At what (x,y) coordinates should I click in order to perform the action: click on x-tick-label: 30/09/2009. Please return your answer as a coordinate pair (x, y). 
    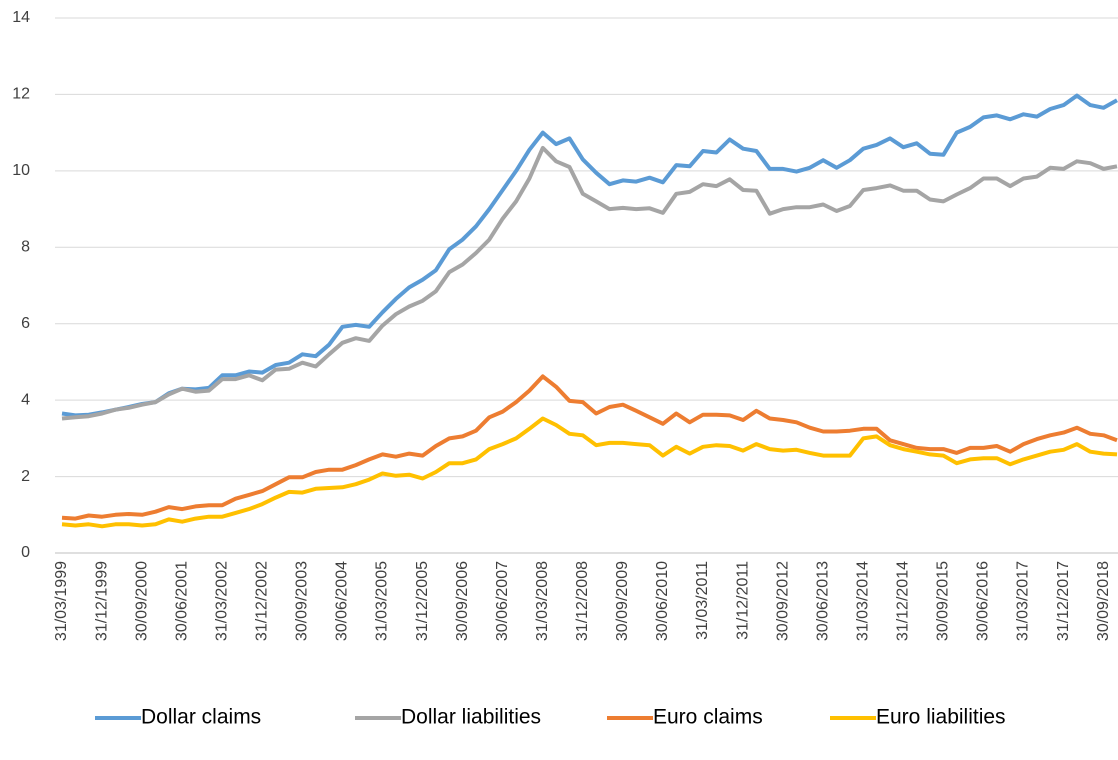
    Looking at the image, I should click on (622, 601).